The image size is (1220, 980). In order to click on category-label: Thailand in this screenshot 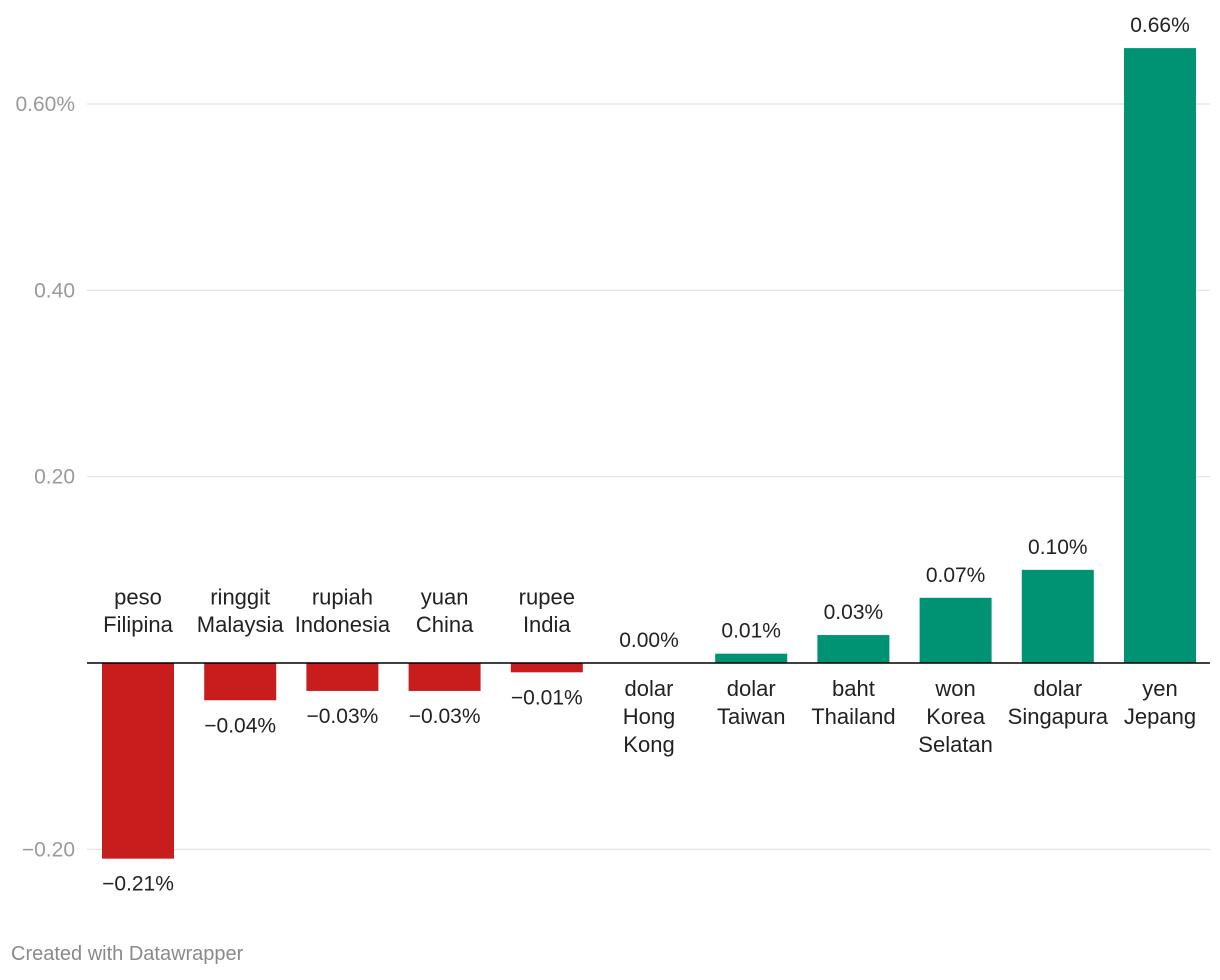, I will do `click(853, 716)`.